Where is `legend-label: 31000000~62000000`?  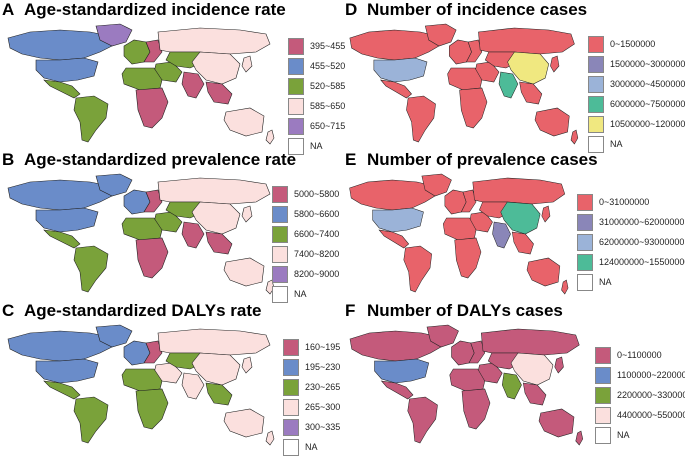
legend-label: 31000000~62000000 is located at coordinates (642, 222).